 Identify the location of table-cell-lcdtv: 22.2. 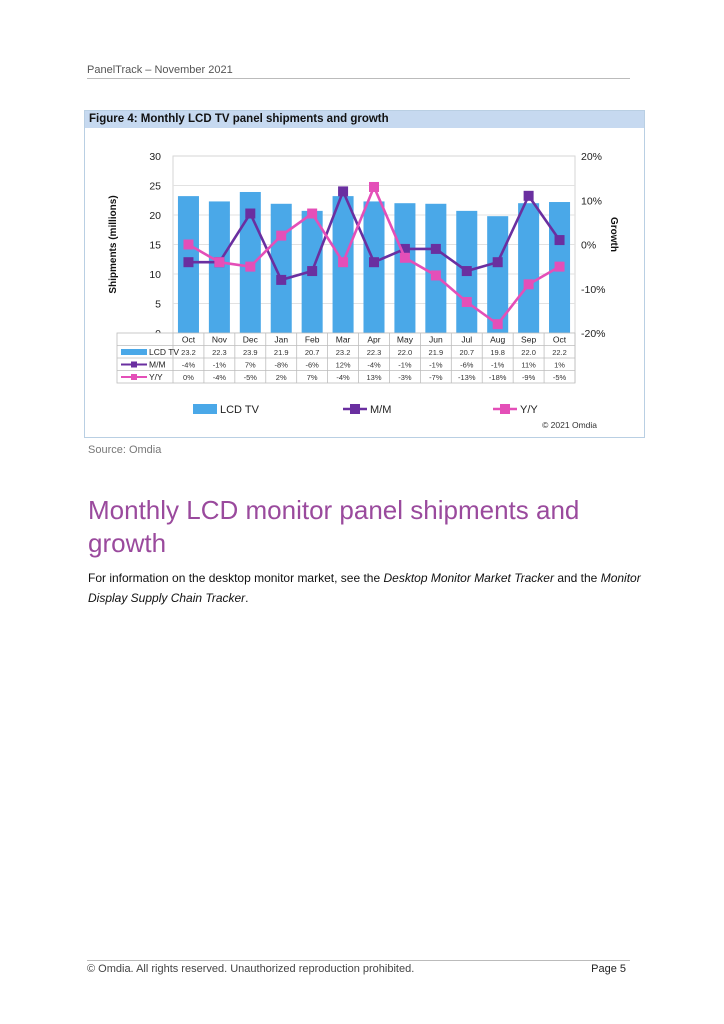
(559, 352).